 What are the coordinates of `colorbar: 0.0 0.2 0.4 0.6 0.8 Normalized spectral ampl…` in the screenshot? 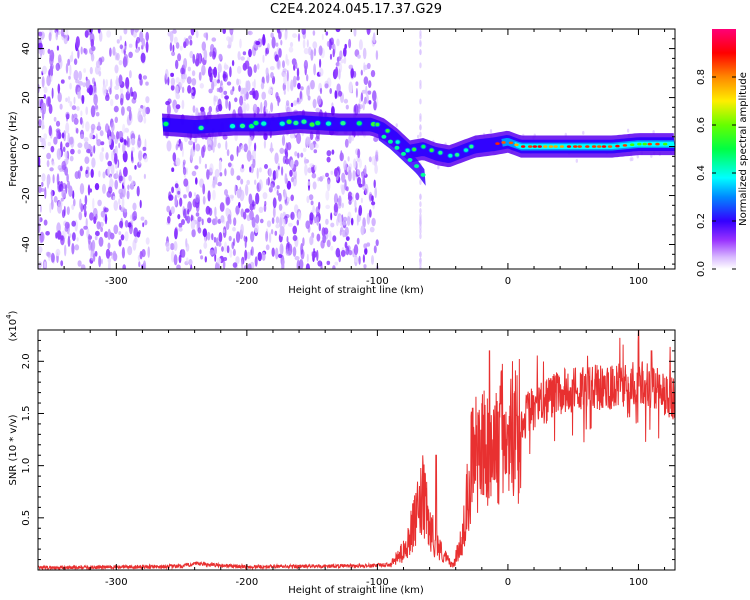 It's located at (722, 153).